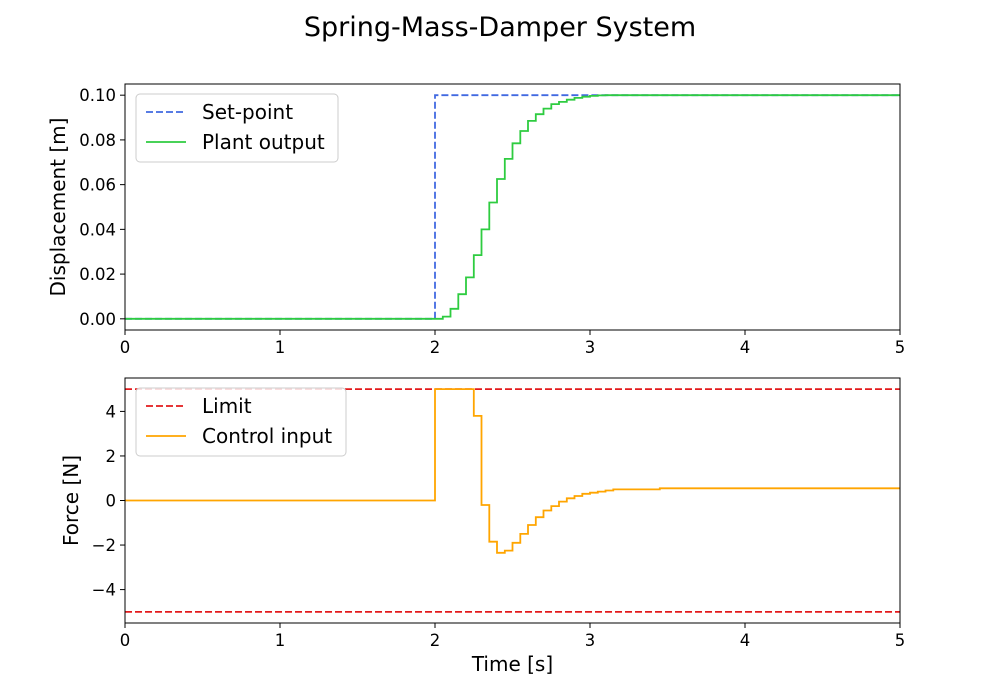 This screenshot has width=1000, height=700. What do you see at coordinates (58, 207) in the screenshot?
I see `y-axis-label: Displacement [m]` at bounding box center [58, 207].